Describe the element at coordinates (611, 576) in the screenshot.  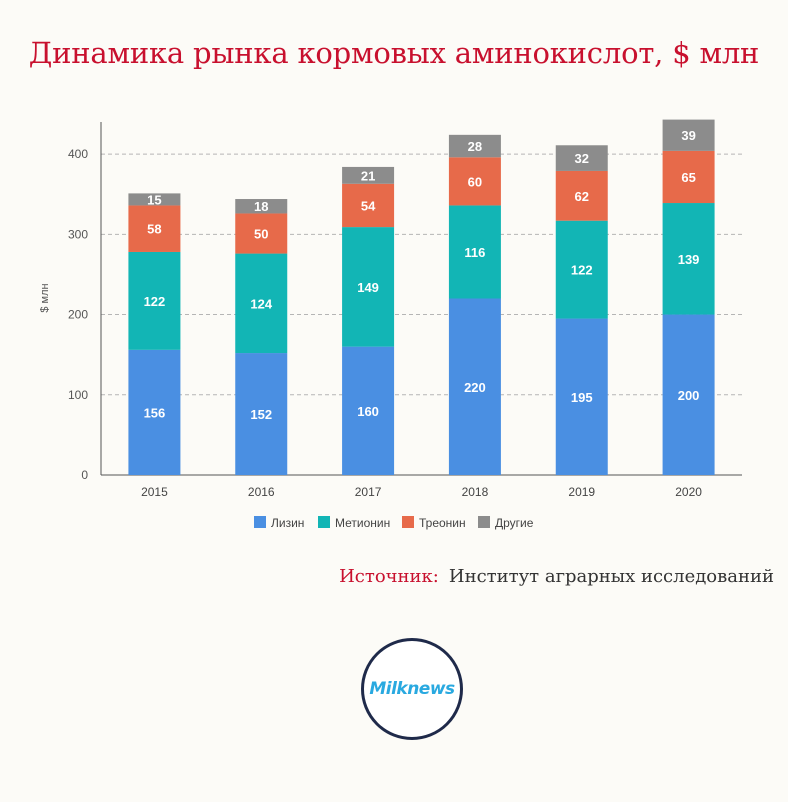
I see `source-text: Институт аграрных исследований` at that location.